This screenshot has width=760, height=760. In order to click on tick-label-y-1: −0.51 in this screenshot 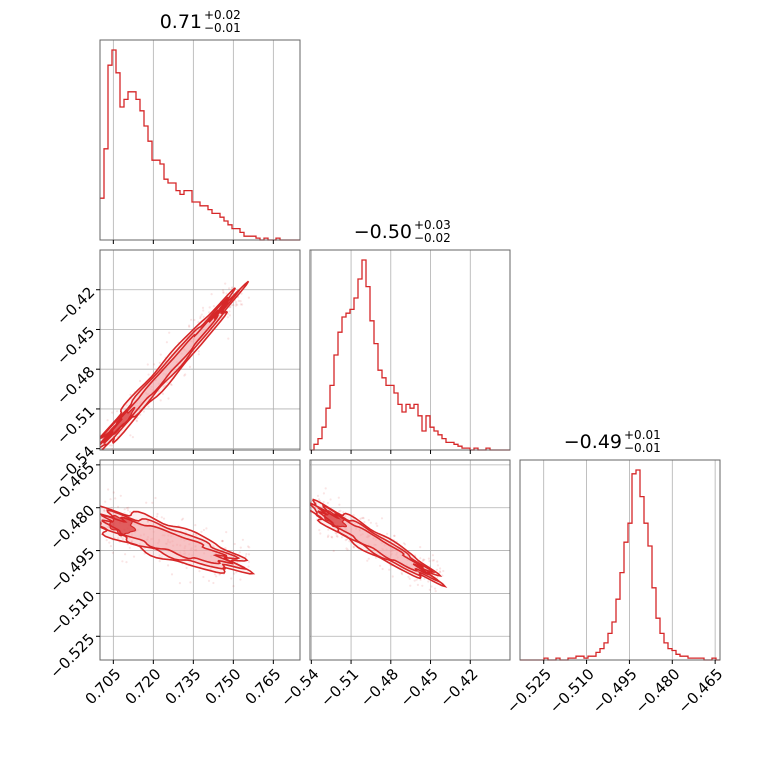, I will do `click(75, 425)`.